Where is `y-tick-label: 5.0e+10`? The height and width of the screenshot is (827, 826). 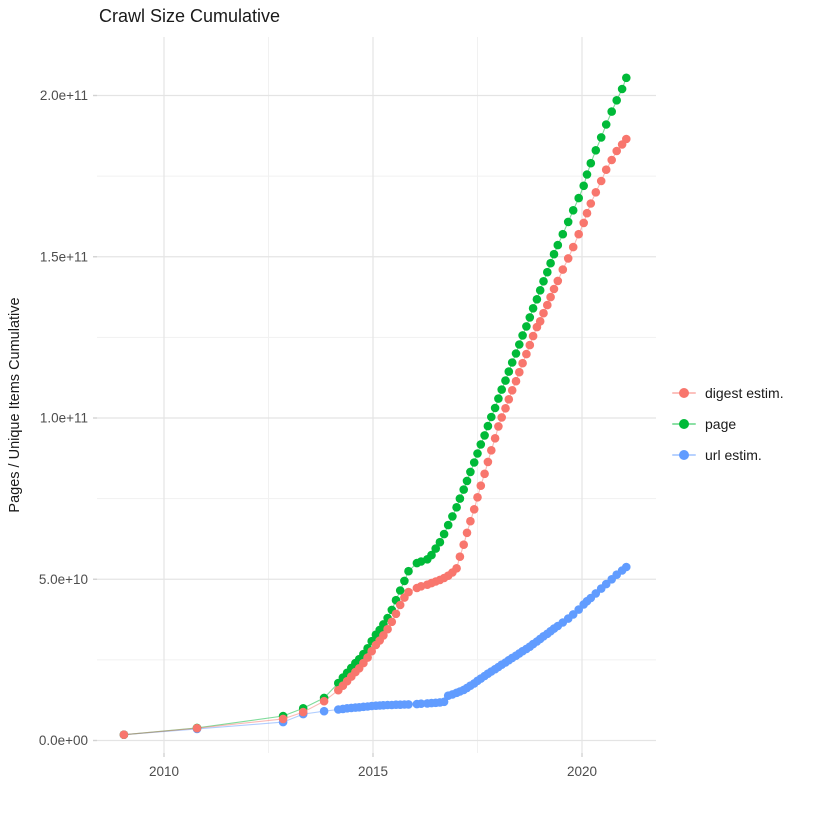
y-tick-label: 5.0e+10 is located at coordinates (63, 579).